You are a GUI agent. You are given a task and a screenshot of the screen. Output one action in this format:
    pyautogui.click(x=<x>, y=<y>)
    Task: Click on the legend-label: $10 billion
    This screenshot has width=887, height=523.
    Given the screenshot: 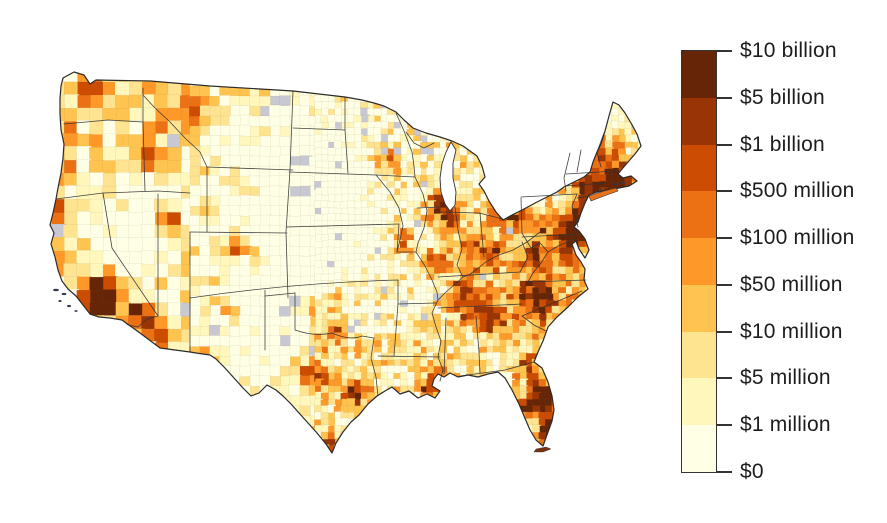 What is the action you would take?
    pyautogui.click(x=788, y=50)
    